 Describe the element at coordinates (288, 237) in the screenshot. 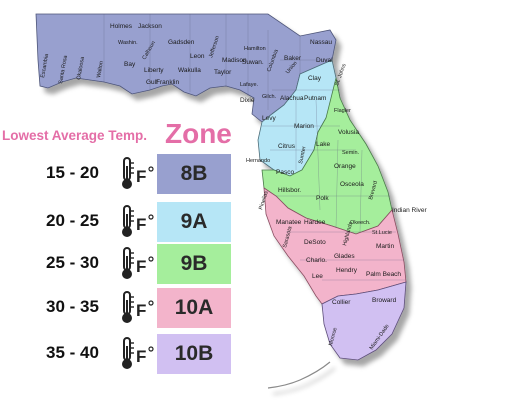

I see `county-label: Sarasota` at that location.